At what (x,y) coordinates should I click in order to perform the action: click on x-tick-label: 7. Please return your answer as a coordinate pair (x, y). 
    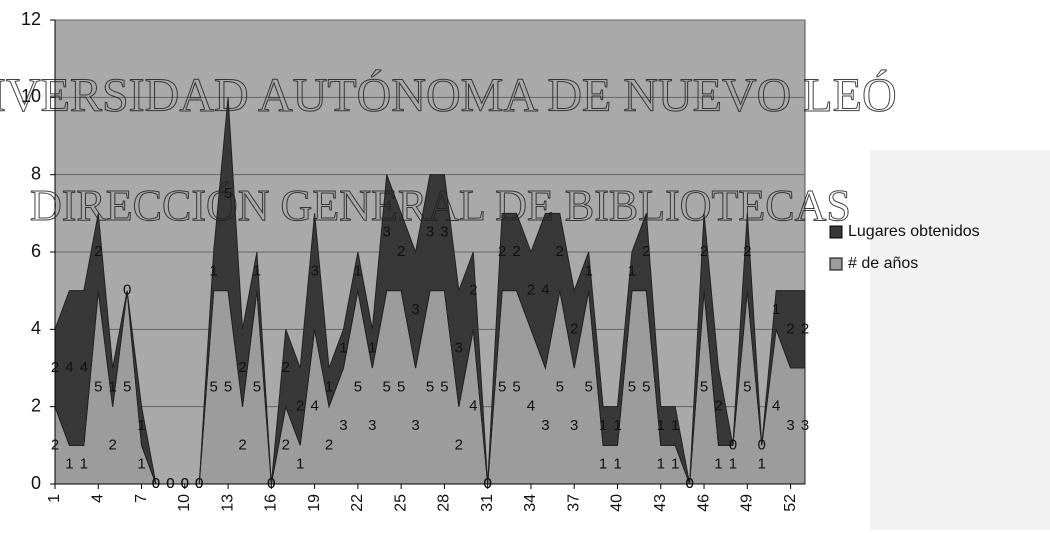
    Looking at the image, I should click on (141, 498).